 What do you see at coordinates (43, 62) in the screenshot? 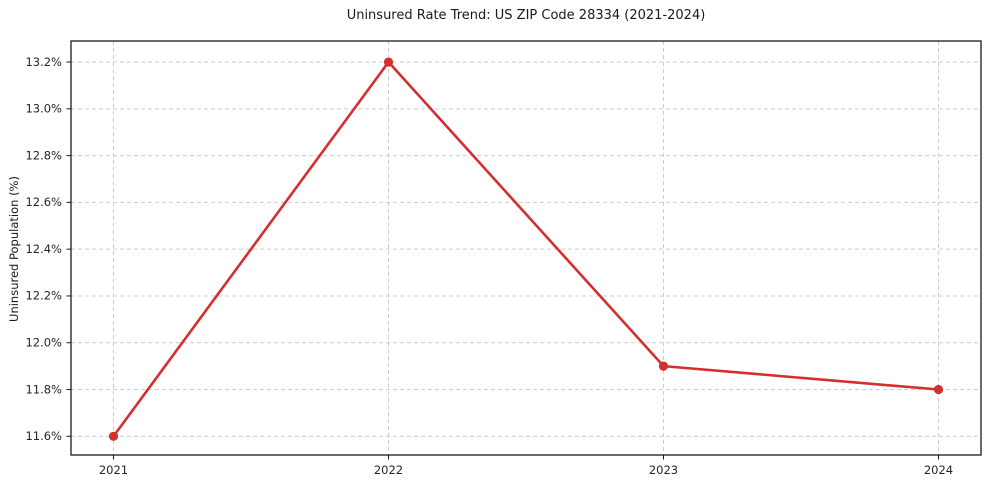
I see `y-tick-label: 13.2%` at bounding box center [43, 62].